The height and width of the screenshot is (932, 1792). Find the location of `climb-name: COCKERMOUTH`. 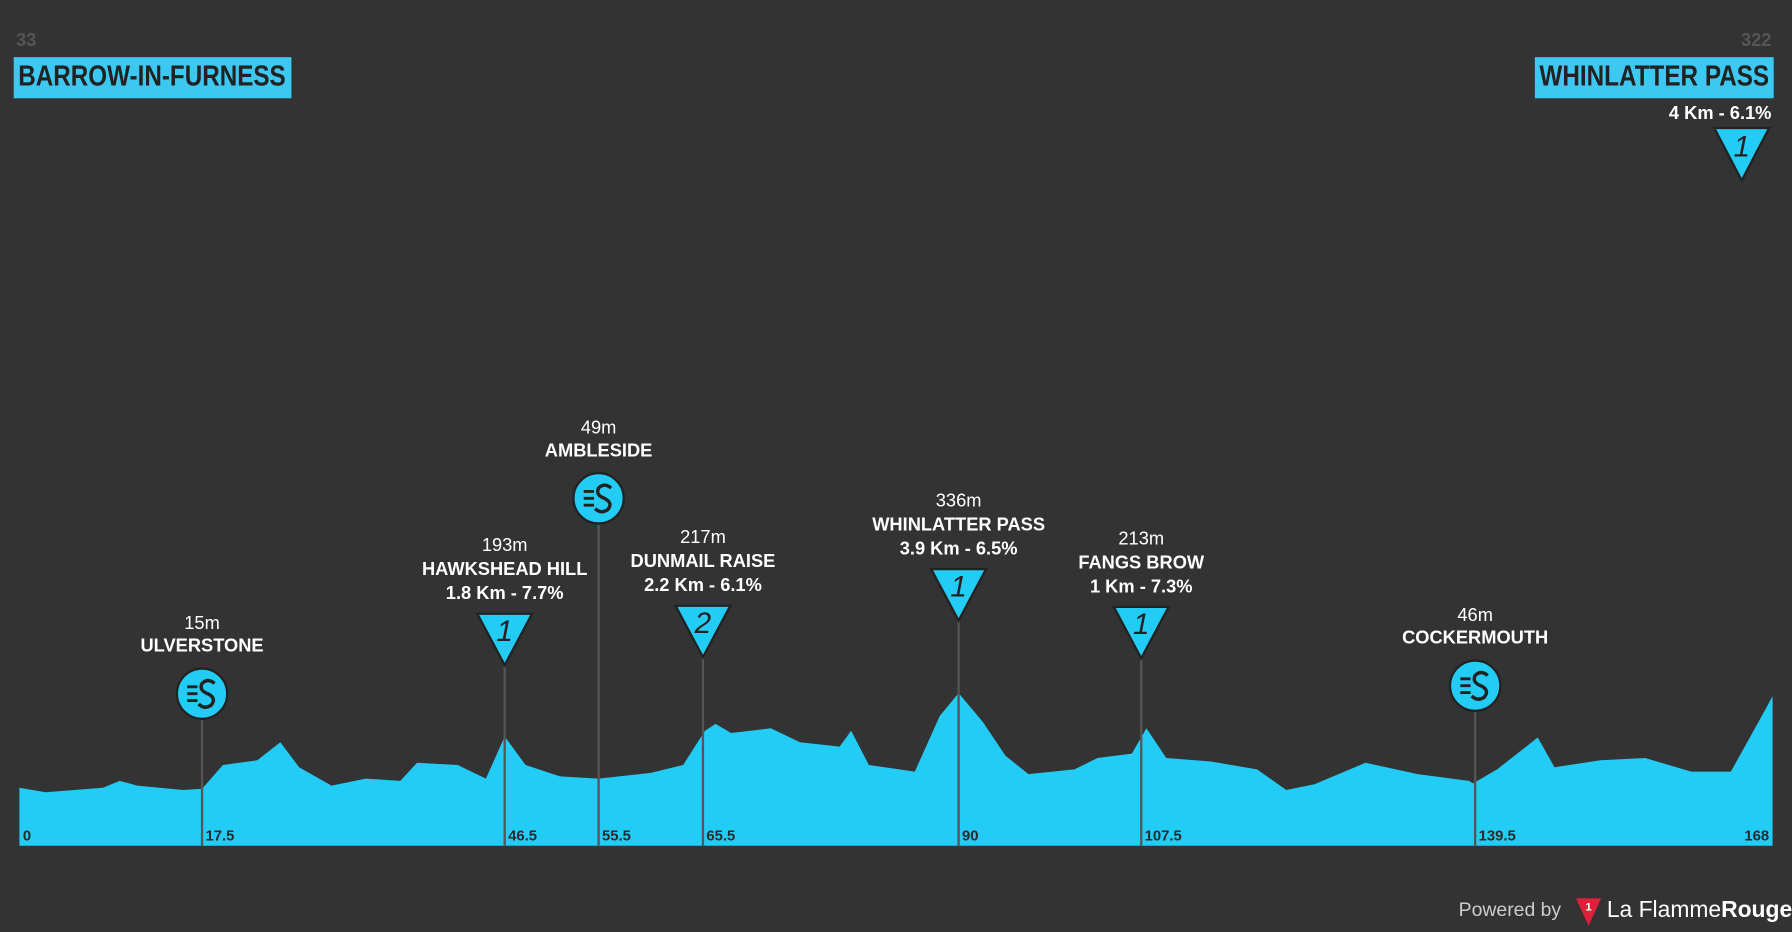

climb-name: COCKERMOUTH is located at coordinates (1475, 637).